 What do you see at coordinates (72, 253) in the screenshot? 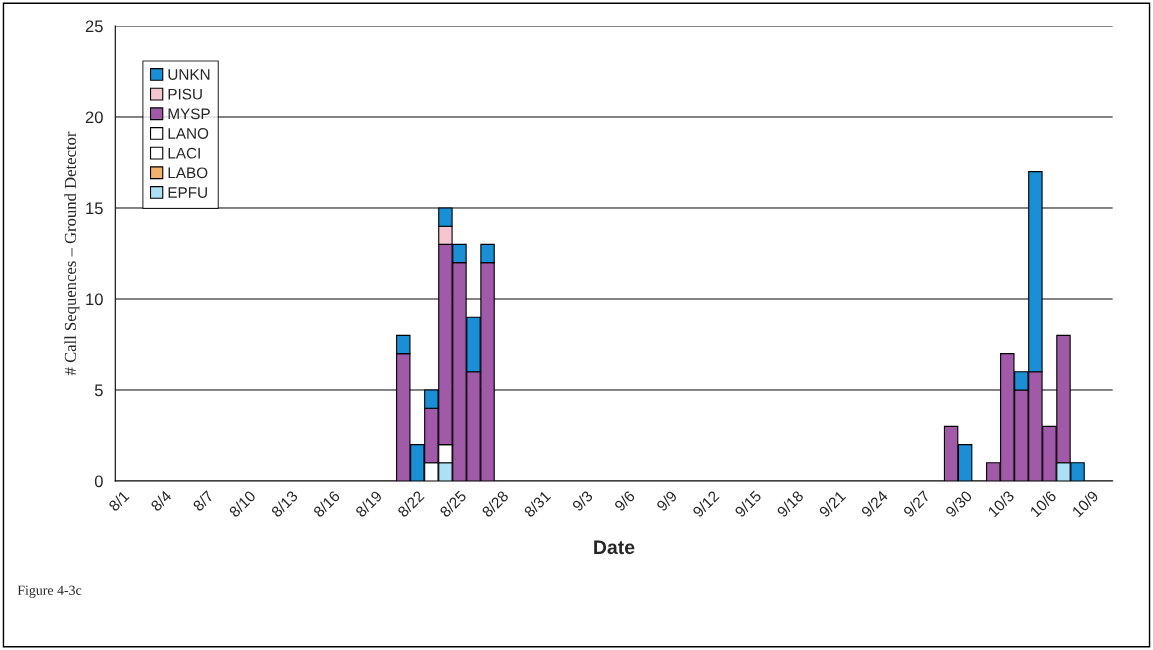
I see `y-axis-title: # Call Sequences – Ground Detector` at bounding box center [72, 253].